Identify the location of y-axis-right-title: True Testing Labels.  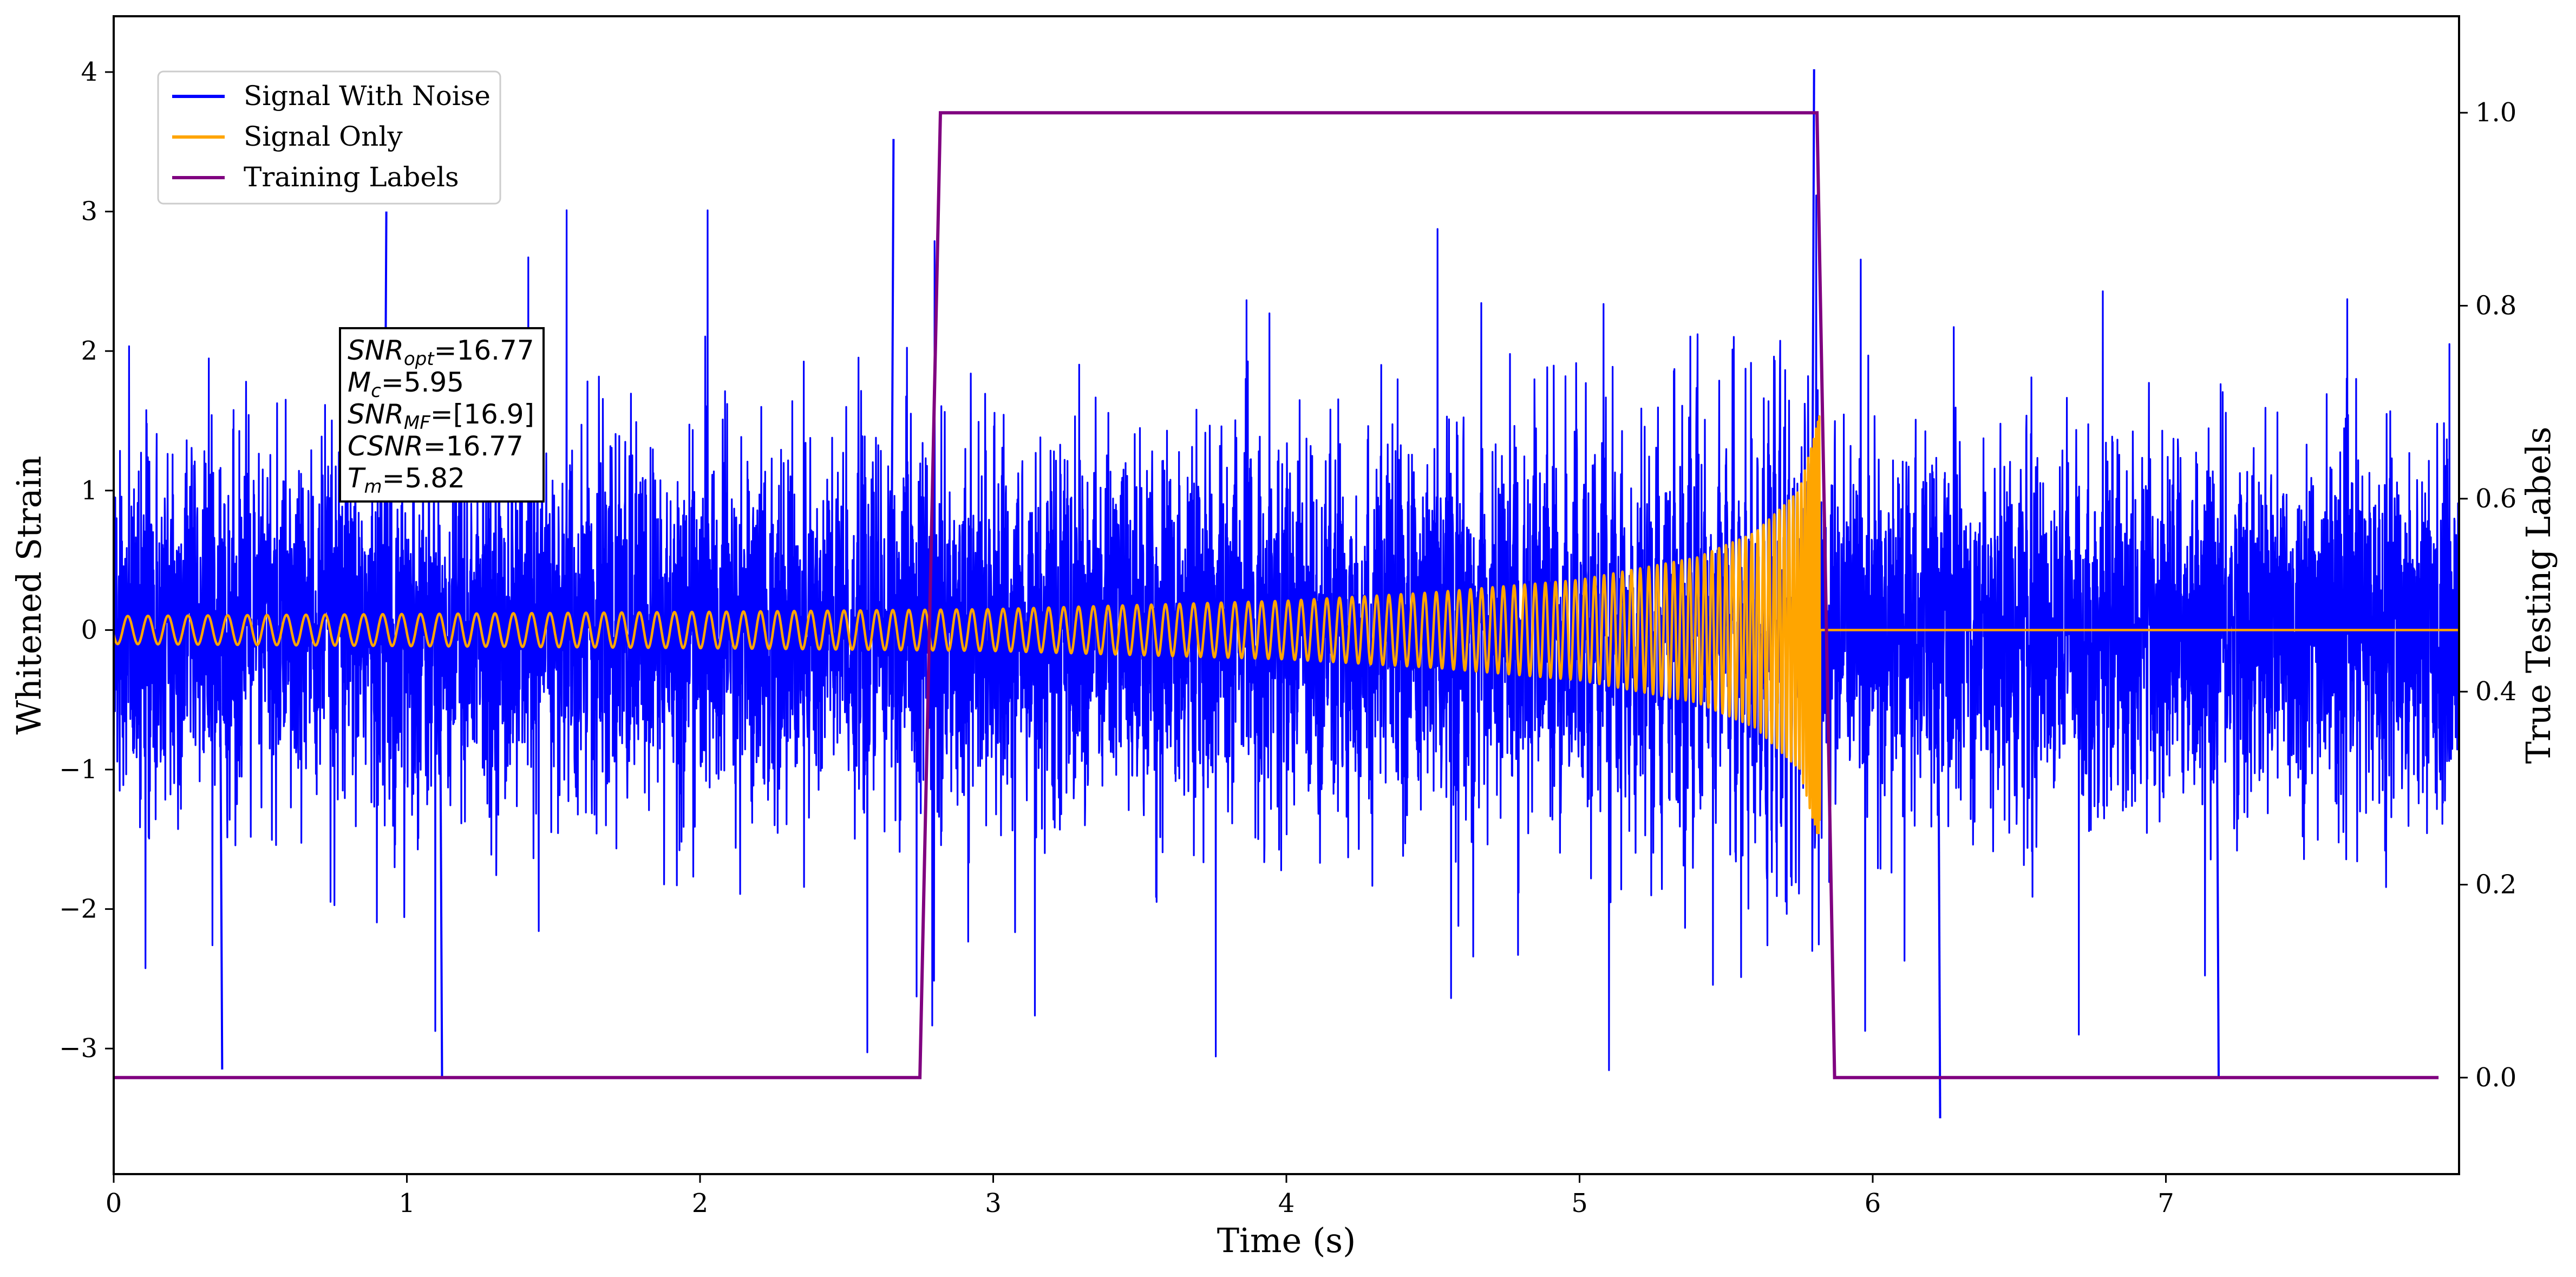
(2538, 595).